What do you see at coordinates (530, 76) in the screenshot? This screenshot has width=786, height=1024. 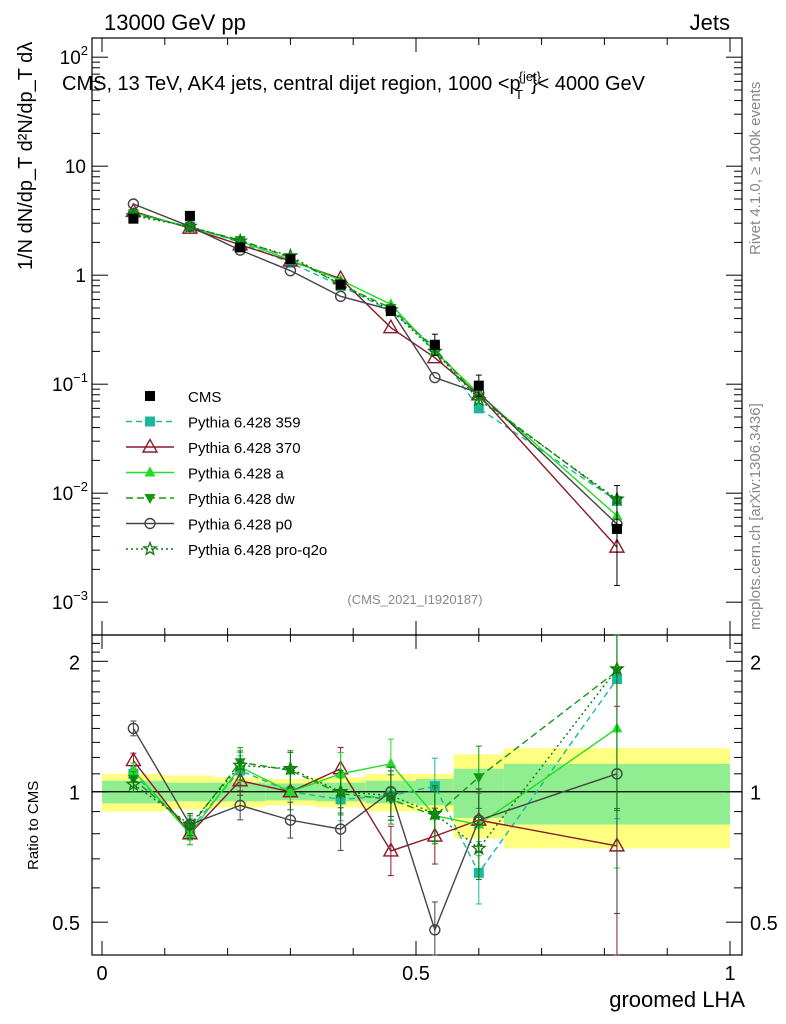 I see `subtitle-super: {jet}` at bounding box center [530, 76].